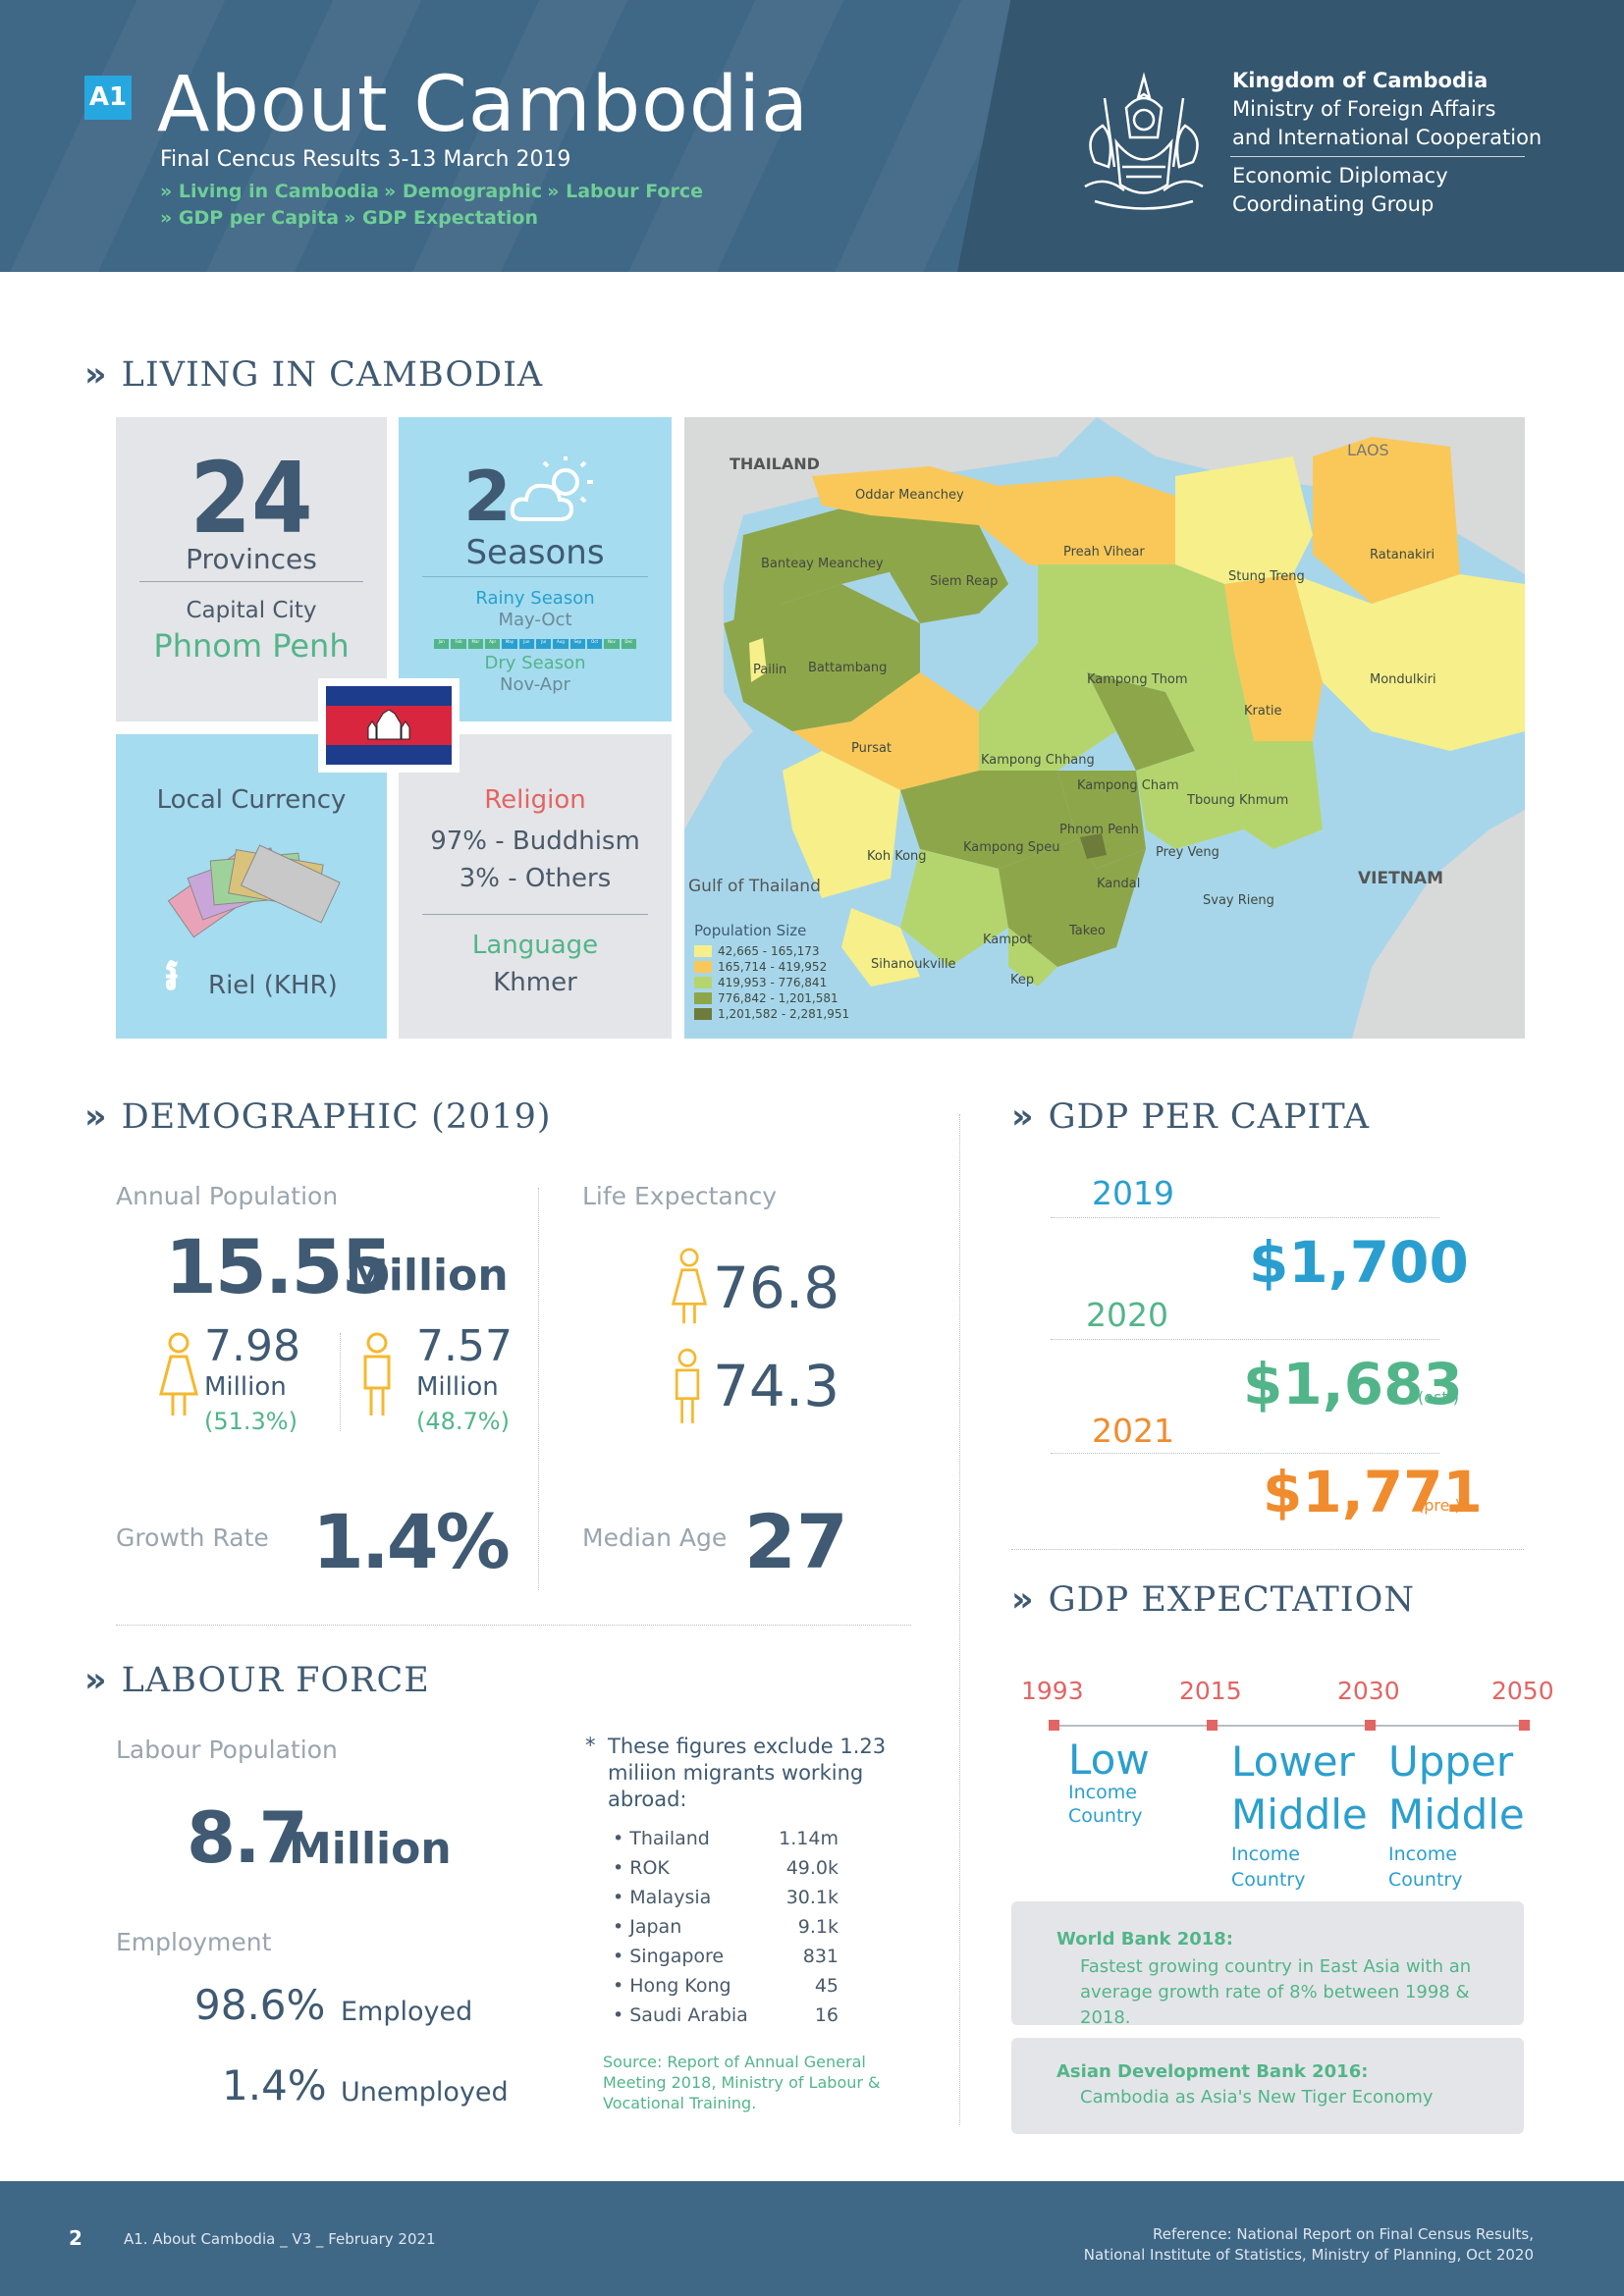 Image resolution: width=1624 pixels, height=2296 pixels. Describe the element at coordinates (254, 891) in the screenshot. I see `banknotes-icon` at that location.